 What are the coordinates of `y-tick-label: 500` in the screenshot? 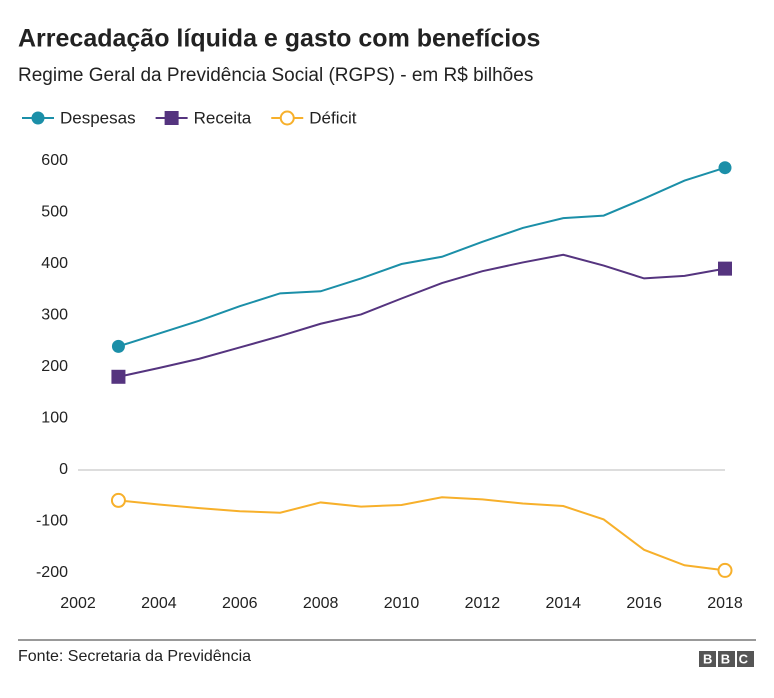 It's located at (54, 212).